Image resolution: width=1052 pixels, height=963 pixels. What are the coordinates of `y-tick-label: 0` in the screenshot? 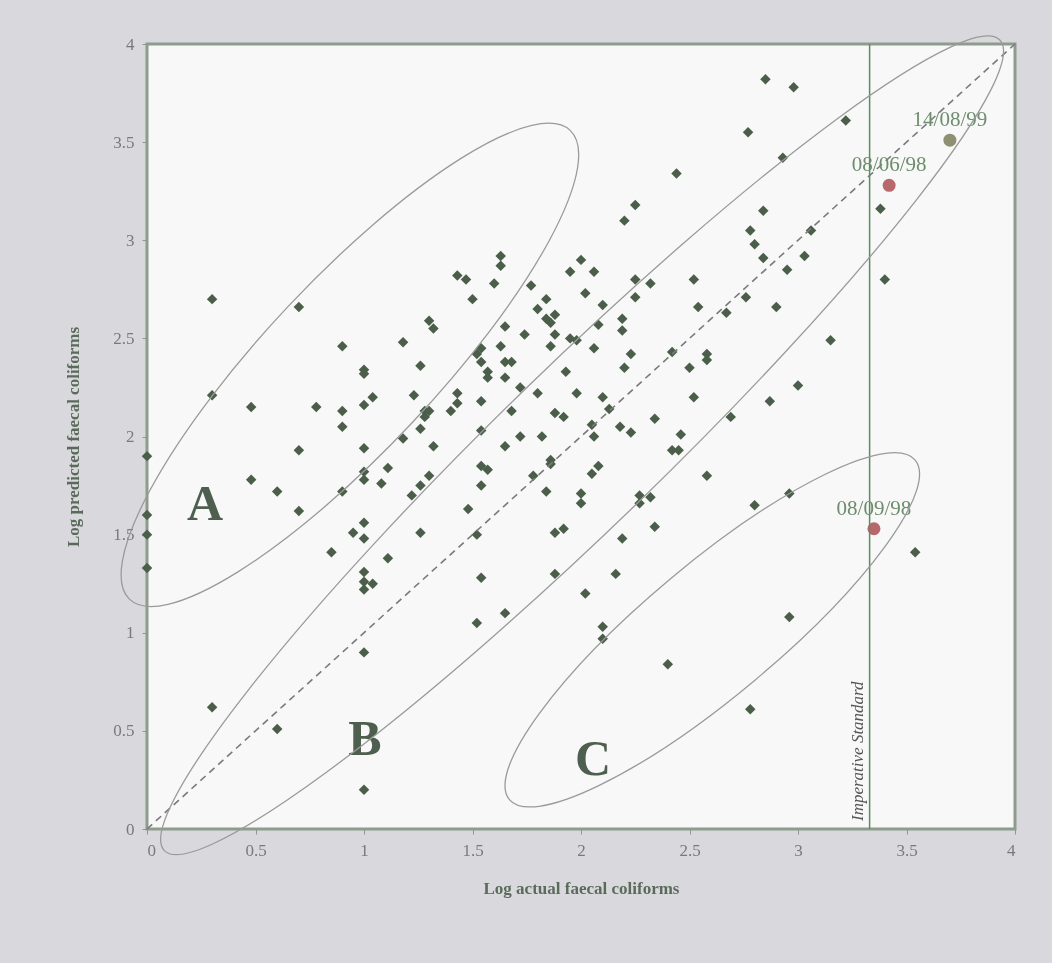 It's located at (130, 829).